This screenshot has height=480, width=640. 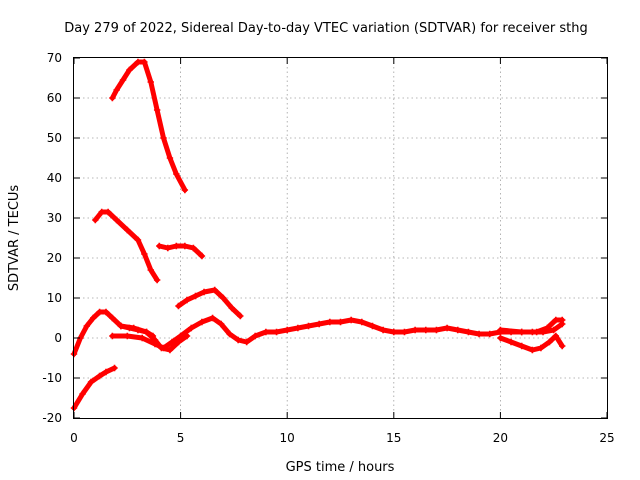 I want to click on y-tick-label: 30, so click(x=54, y=218).